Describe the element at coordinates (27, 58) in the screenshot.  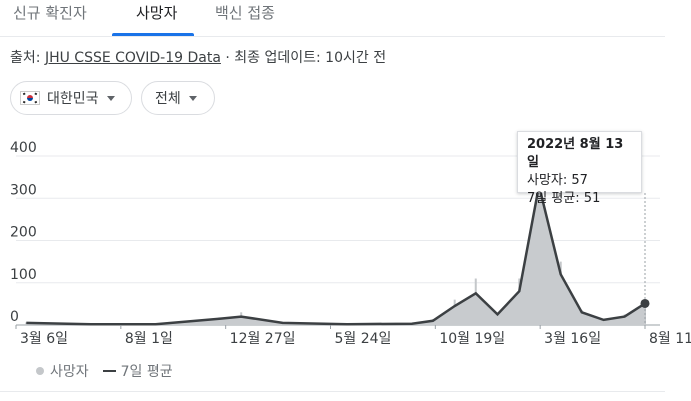
I see `source-prefix: 출처:` at that location.